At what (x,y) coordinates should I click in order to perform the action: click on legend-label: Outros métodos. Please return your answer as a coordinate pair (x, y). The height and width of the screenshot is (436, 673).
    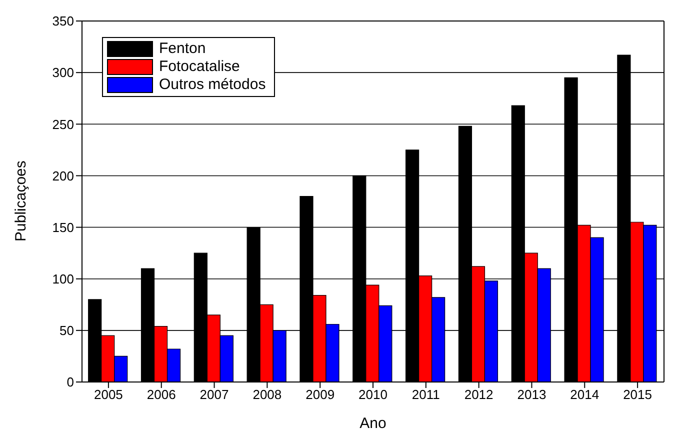
    Looking at the image, I should click on (212, 85).